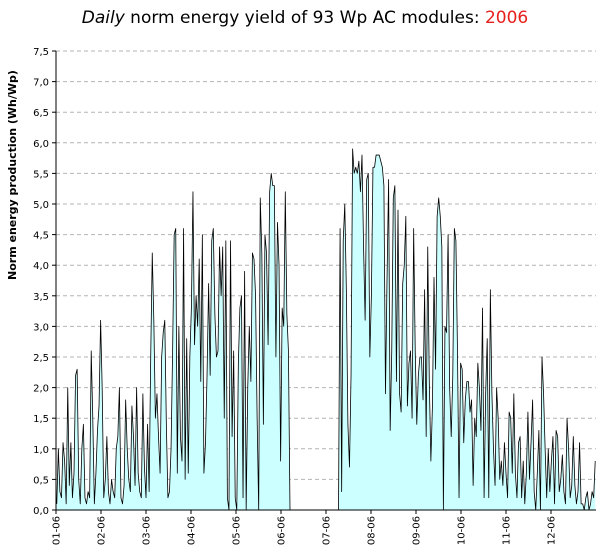  I want to click on y-tick-label: 2,0, so click(41, 389).